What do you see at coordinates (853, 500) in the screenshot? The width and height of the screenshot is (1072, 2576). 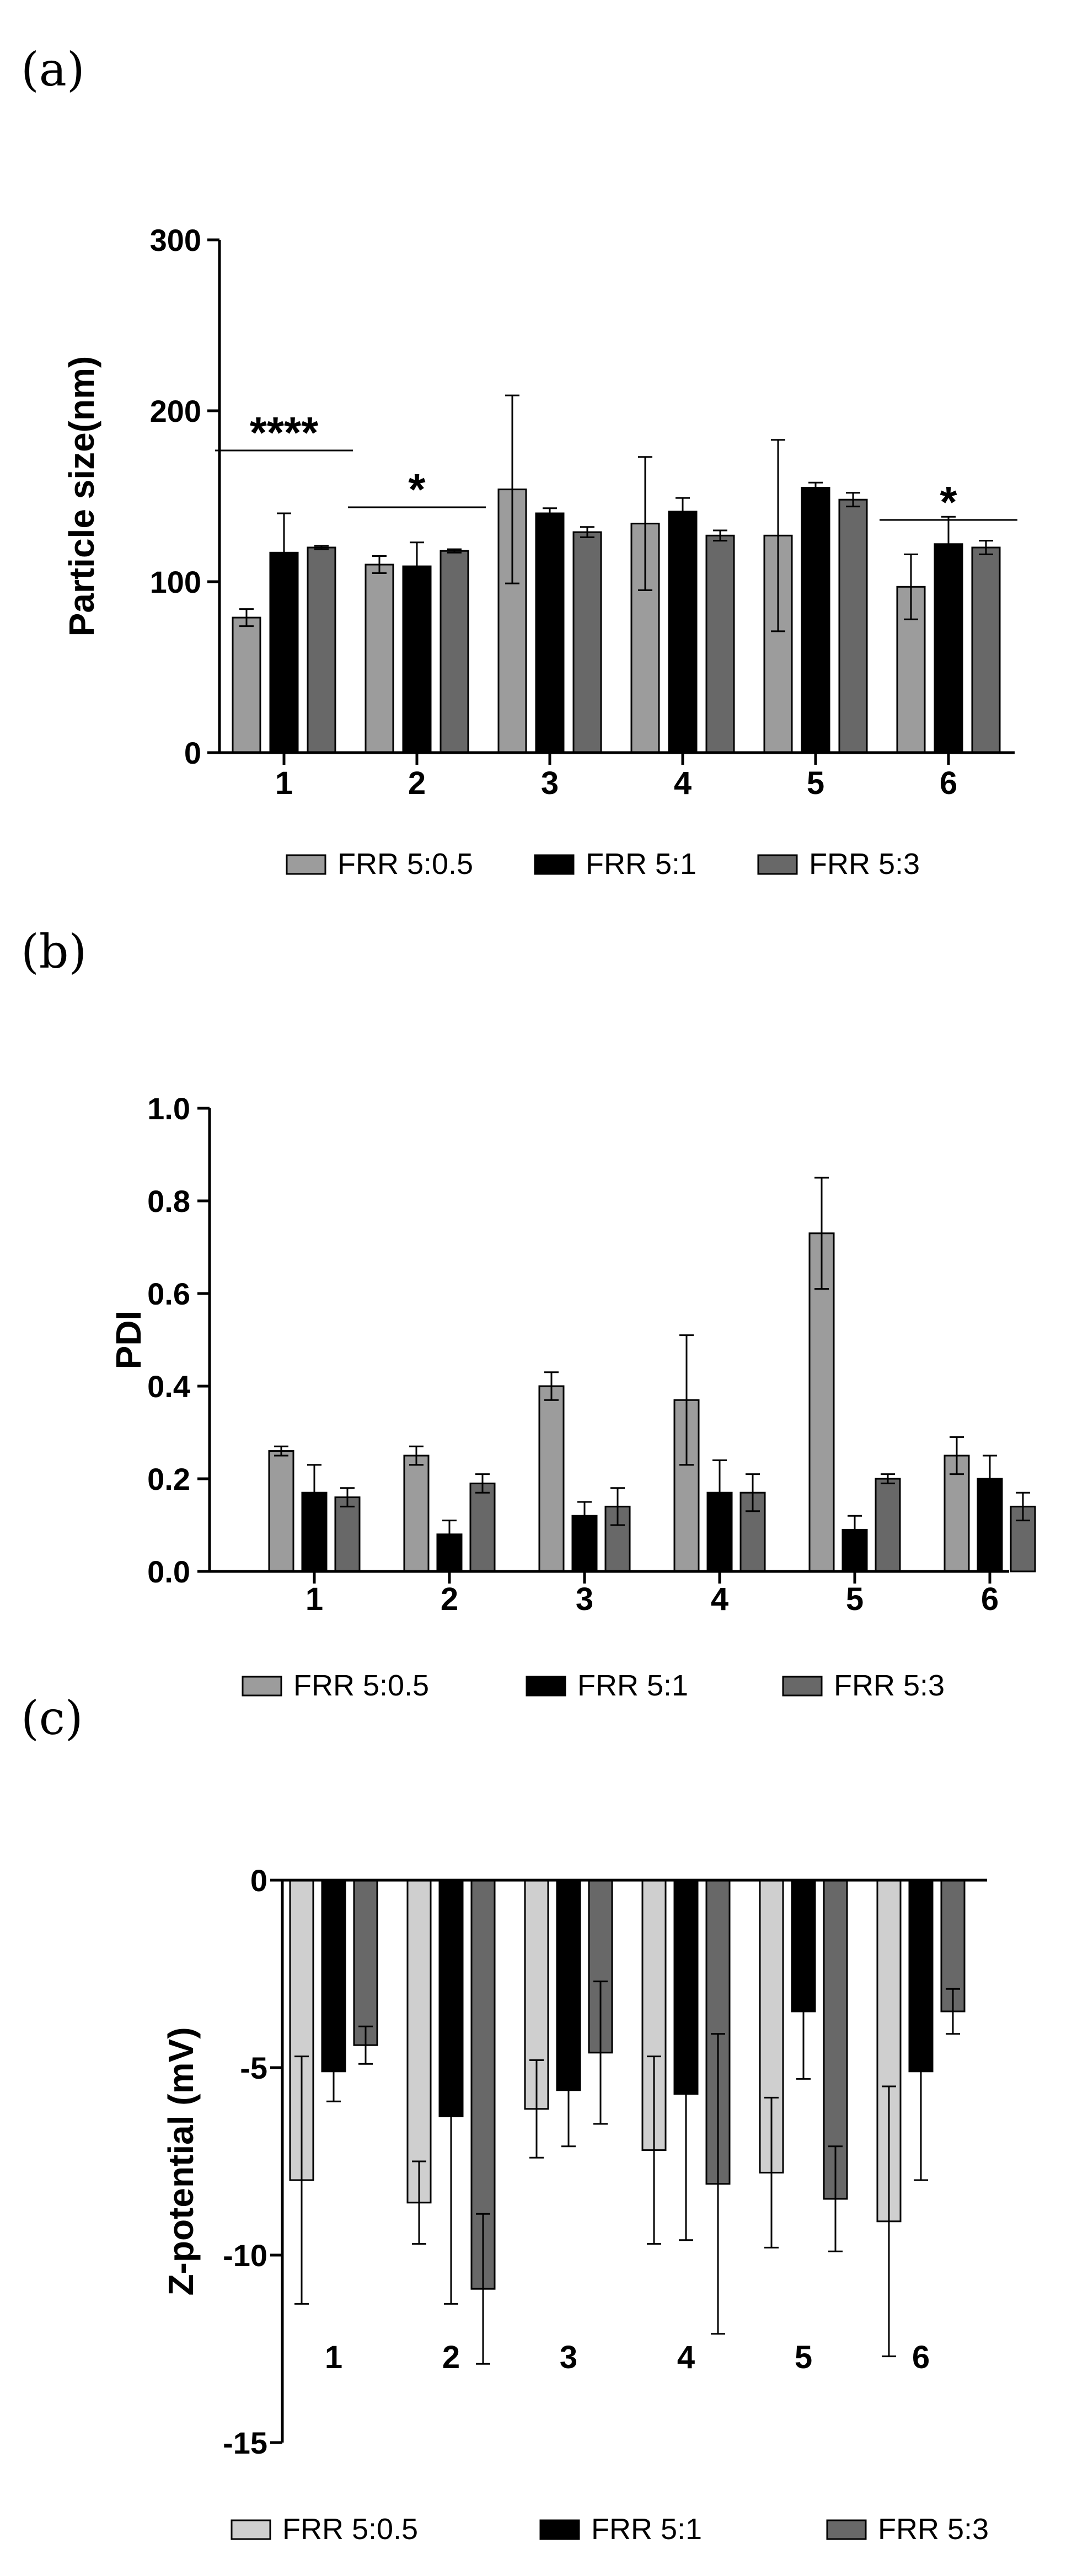 I see `error-bar-a-s3-c5` at bounding box center [853, 500].